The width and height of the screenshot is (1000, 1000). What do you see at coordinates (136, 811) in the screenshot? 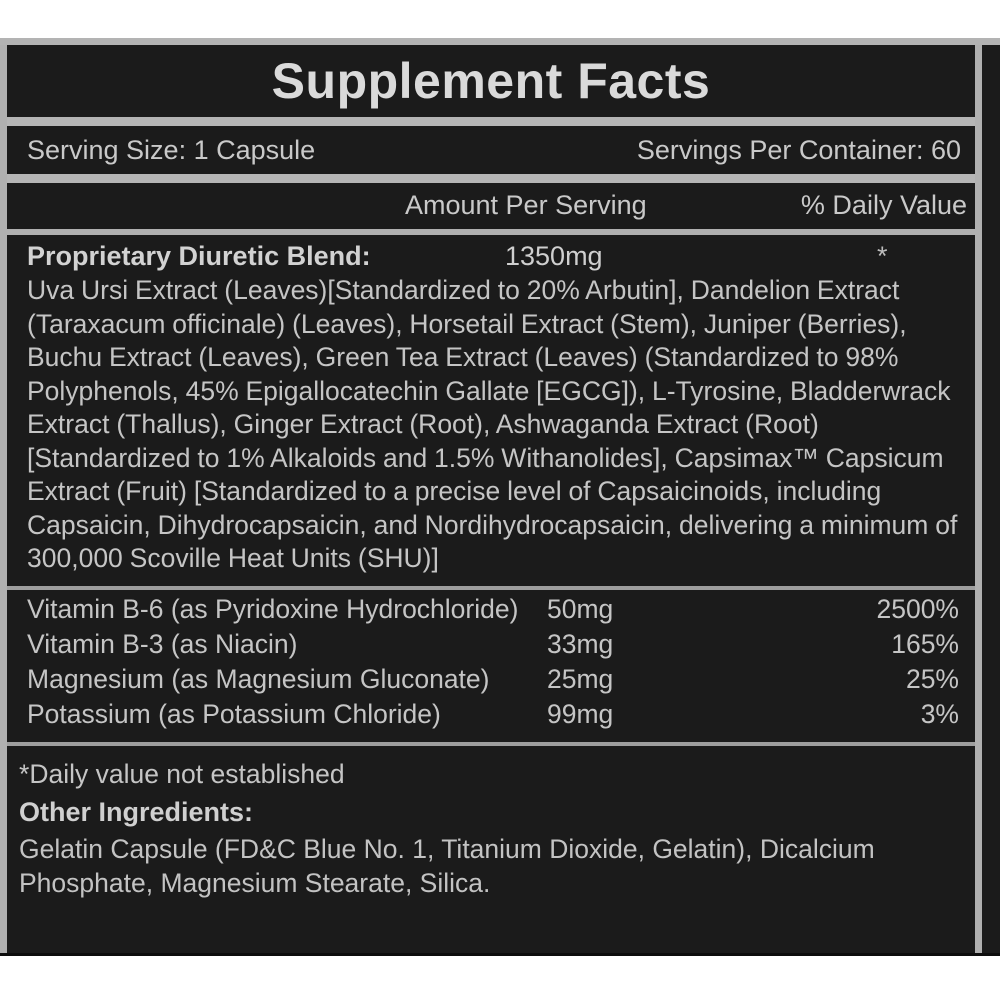
I see `other-ingredients-heading: Other Ingredients:` at bounding box center [136, 811].